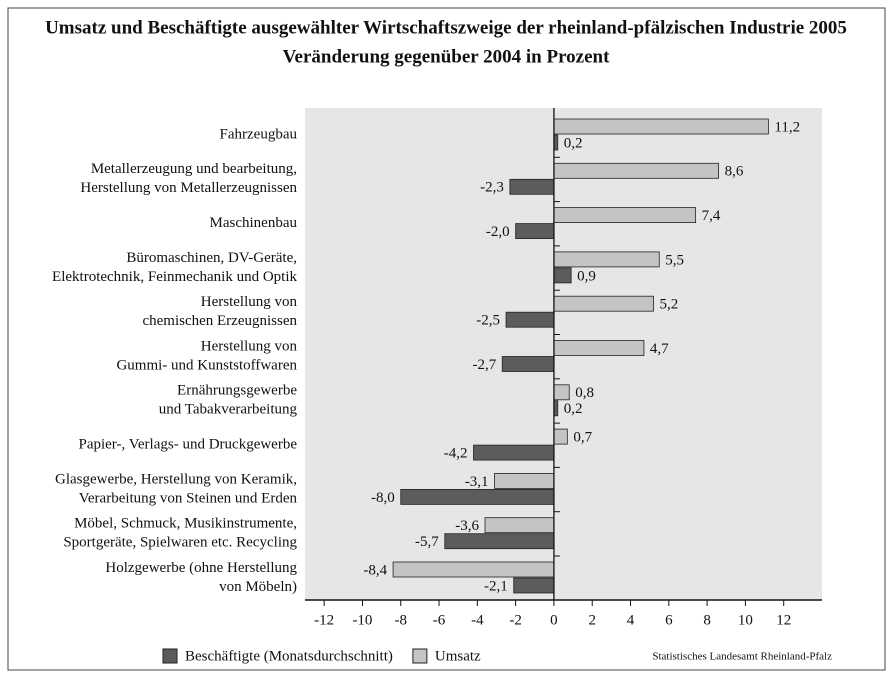 This screenshot has height=677, width=893. I want to click on value-label: 0,9, so click(586, 276).